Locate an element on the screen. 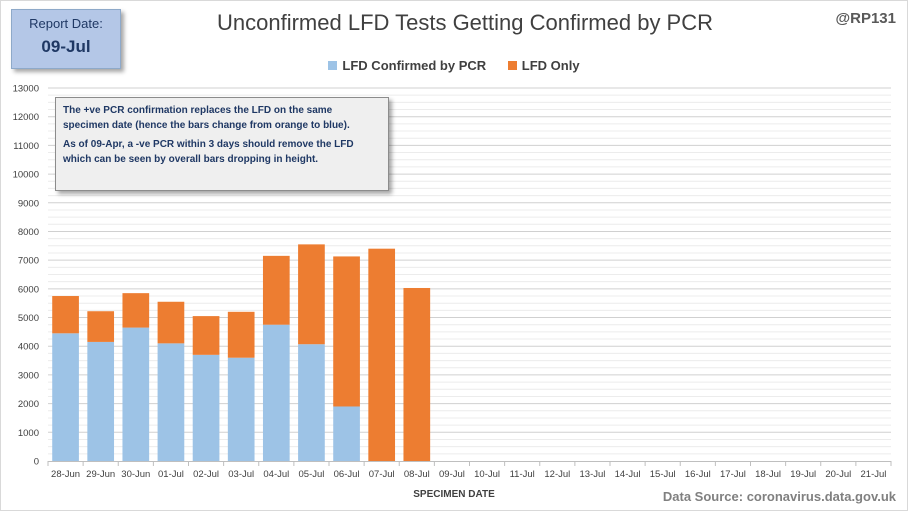  legend-swatch-confirmed is located at coordinates (333, 65).